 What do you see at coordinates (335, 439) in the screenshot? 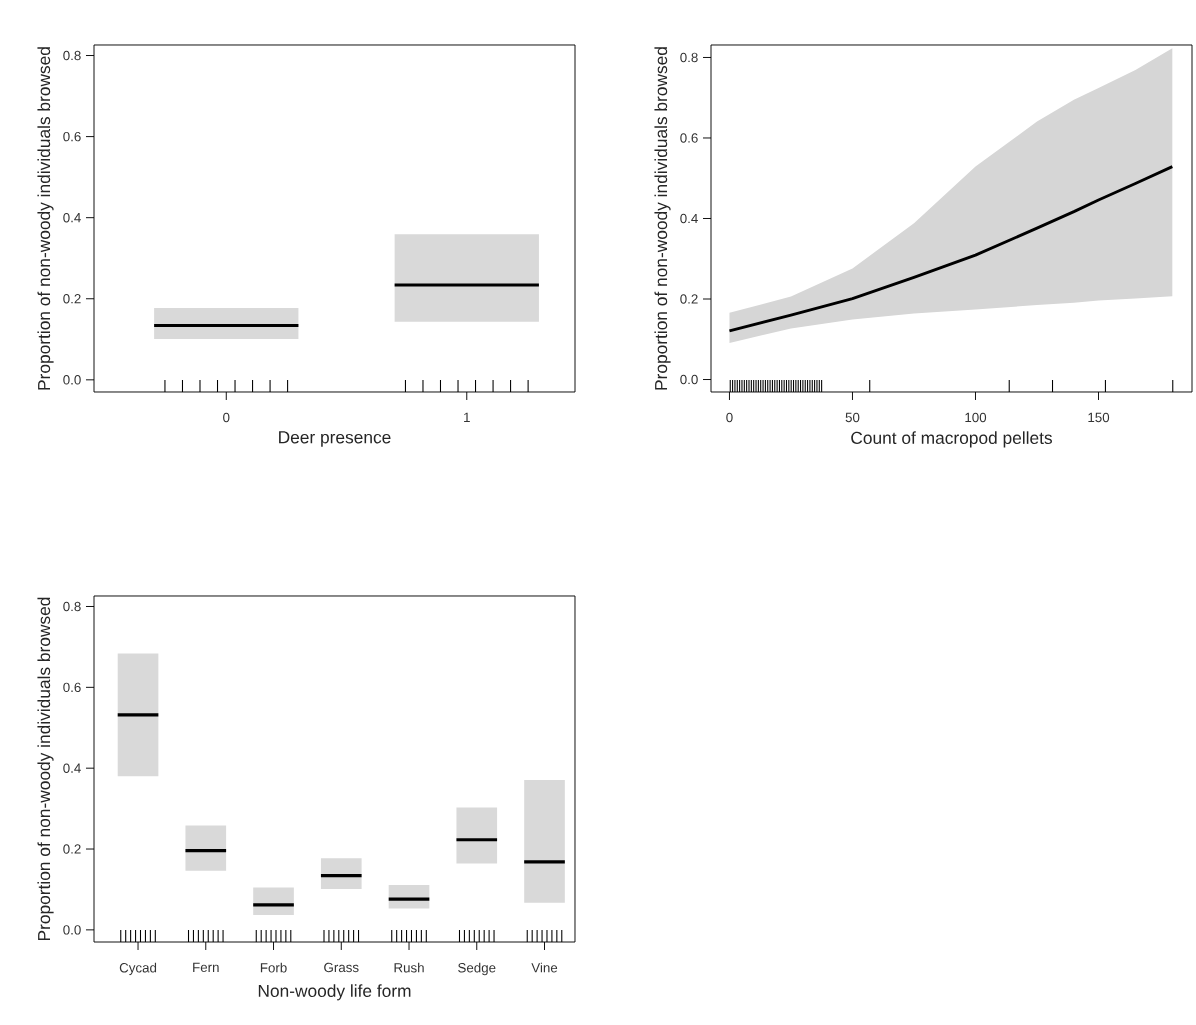
I see `x-axis-title: Deer presence` at bounding box center [335, 439].